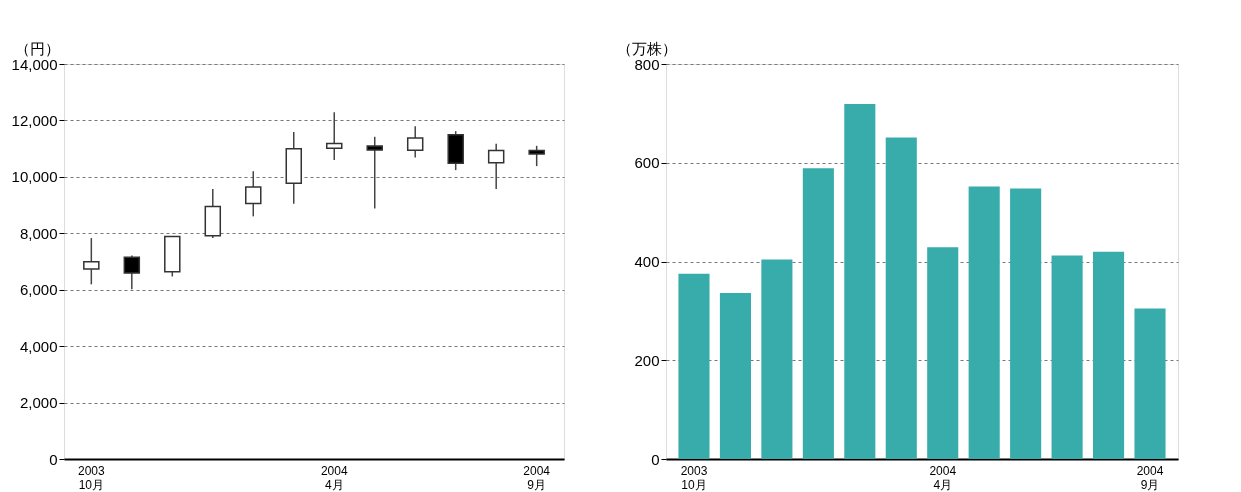 This screenshot has height=492, width=1241. I want to click on y-axis-title: （万株）, so click(646, 48).